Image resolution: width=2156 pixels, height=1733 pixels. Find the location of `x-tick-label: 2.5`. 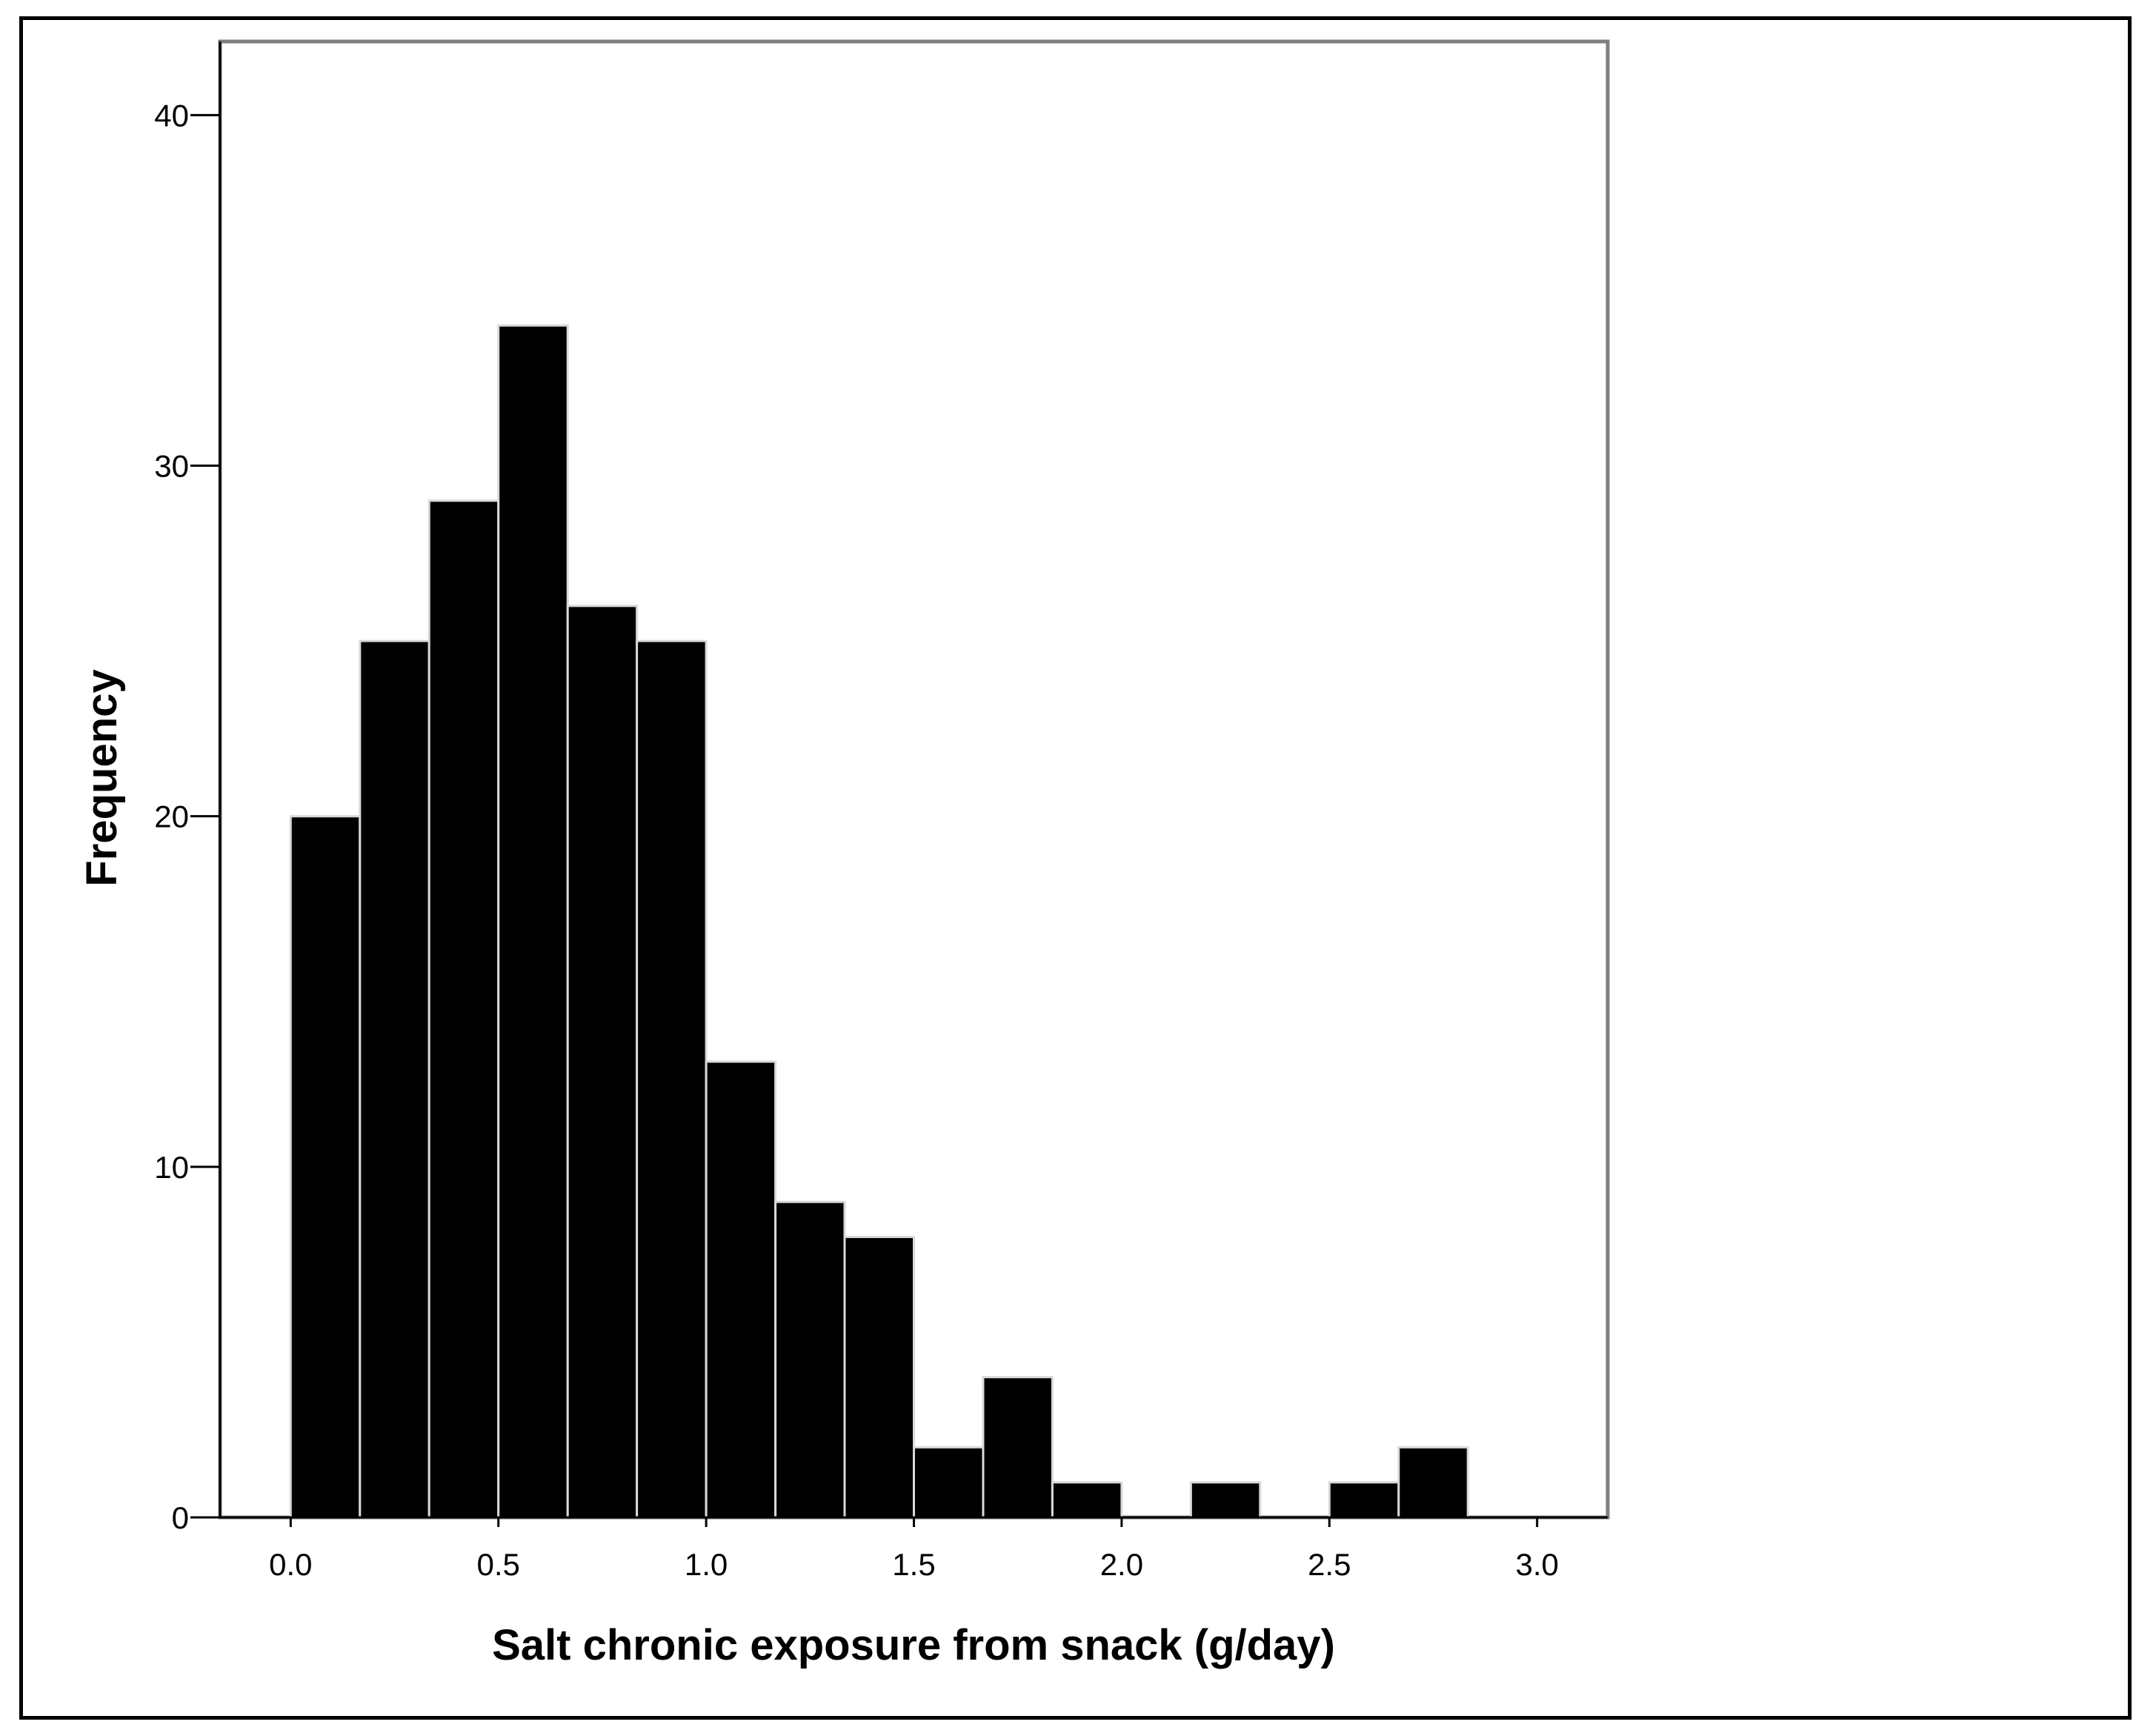

x-tick-label: 2.5 is located at coordinates (1329, 1564).